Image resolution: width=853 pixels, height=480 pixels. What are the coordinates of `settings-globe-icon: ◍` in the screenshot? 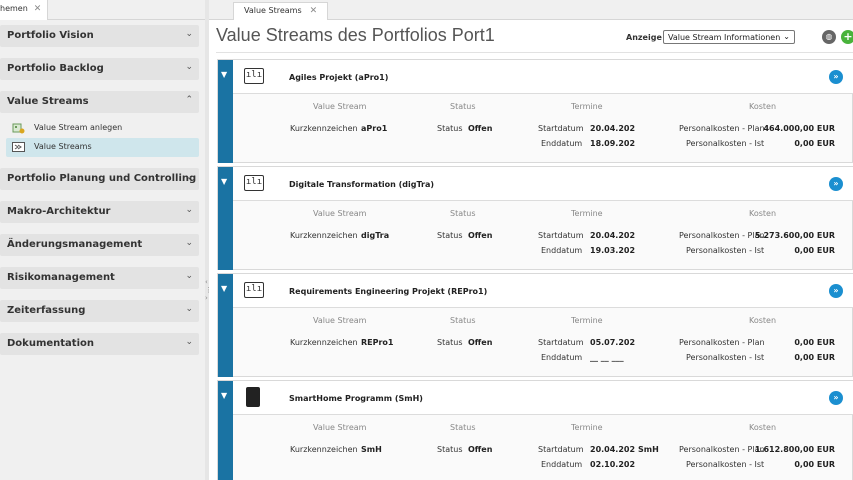 It's located at (829, 37).